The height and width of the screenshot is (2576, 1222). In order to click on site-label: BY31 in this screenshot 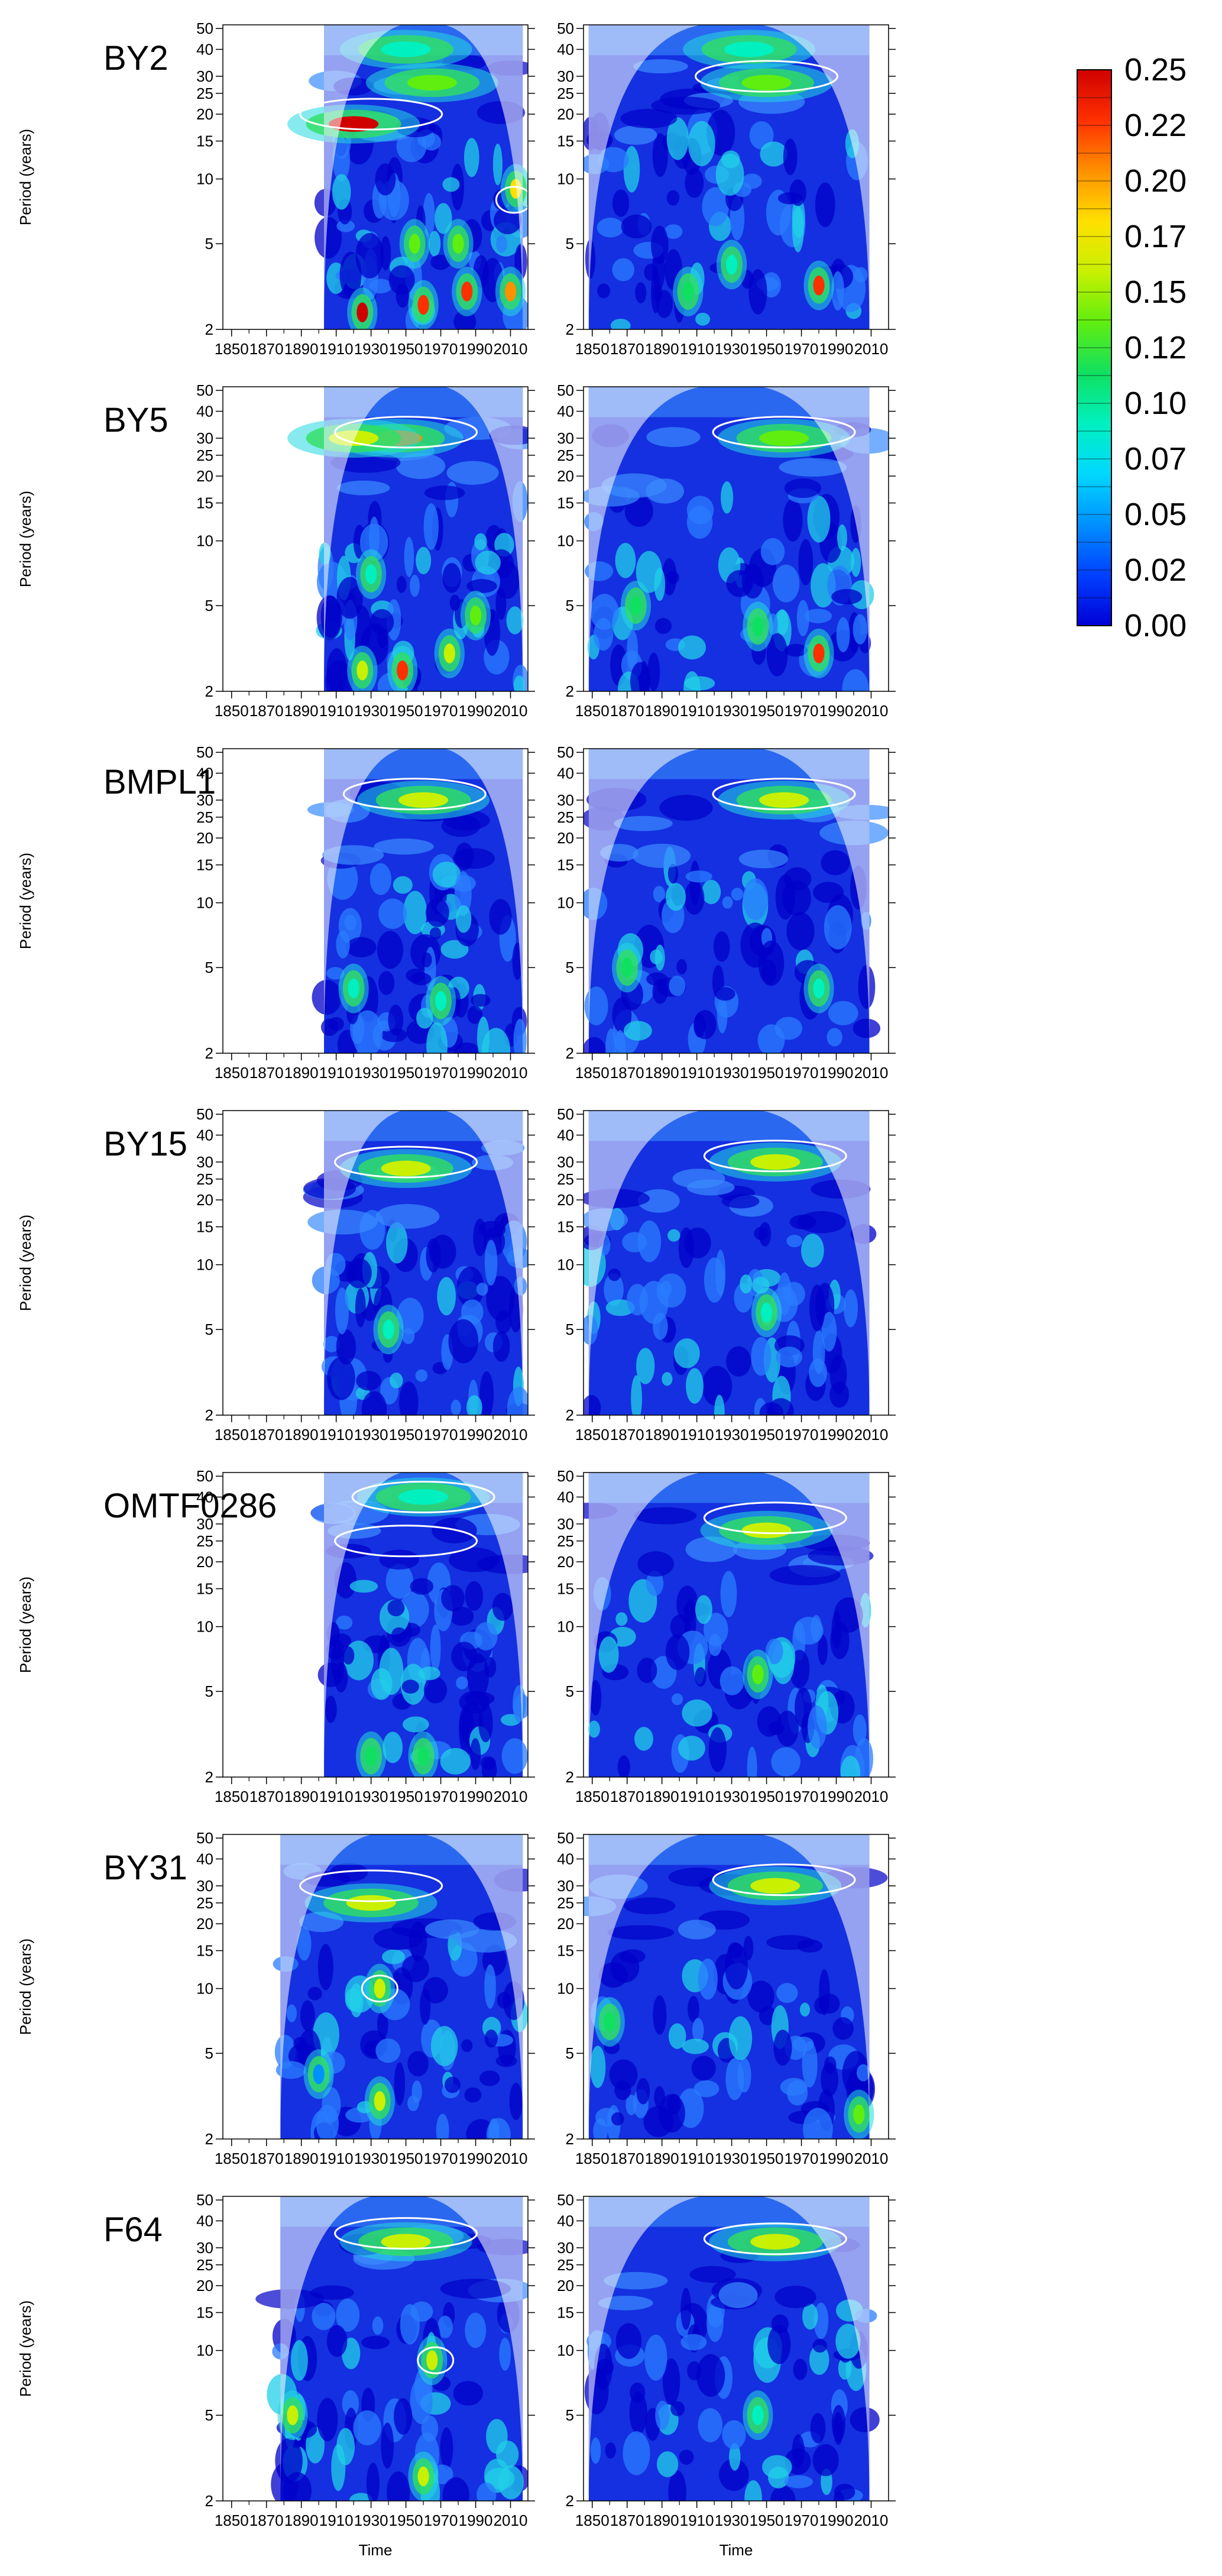, I will do `click(145, 1868)`.